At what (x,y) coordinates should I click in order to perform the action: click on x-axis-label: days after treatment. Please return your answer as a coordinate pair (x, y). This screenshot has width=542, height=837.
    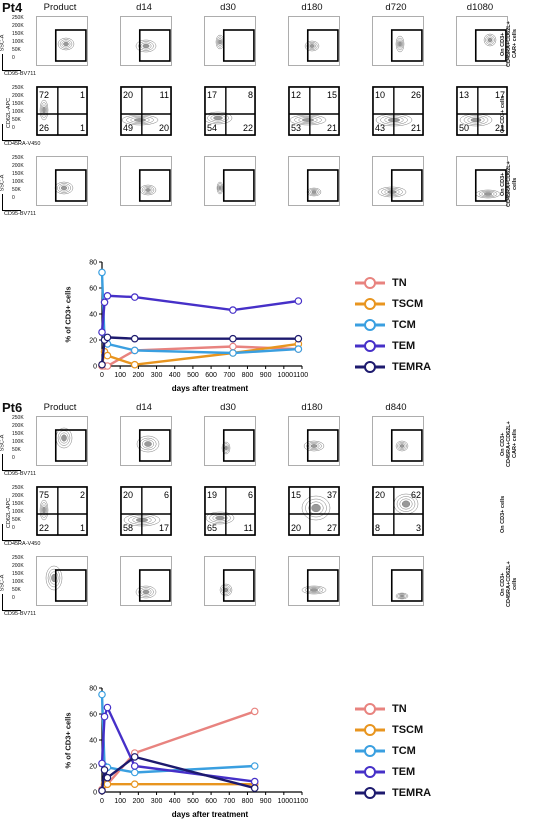
    Looking at the image, I should click on (210, 814).